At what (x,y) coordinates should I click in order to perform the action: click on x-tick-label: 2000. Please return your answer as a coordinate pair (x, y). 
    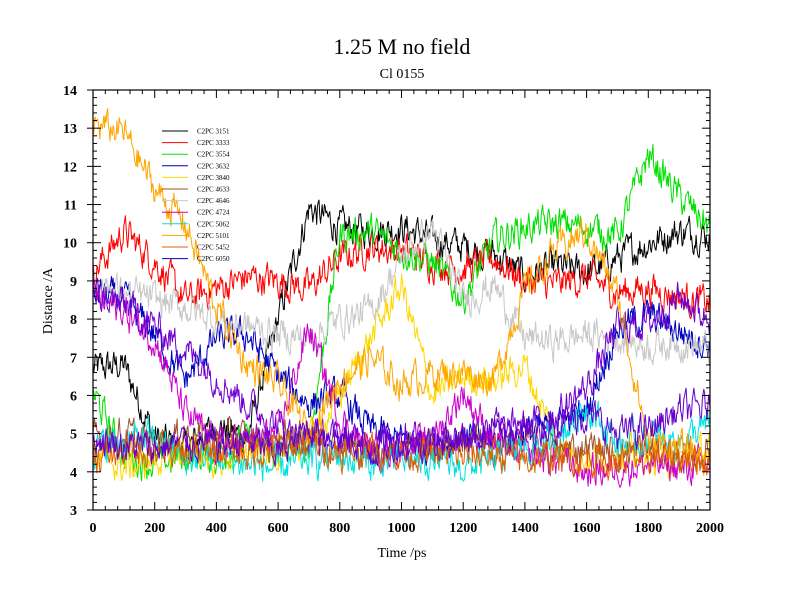
    Looking at the image, I should click on (710, 528).